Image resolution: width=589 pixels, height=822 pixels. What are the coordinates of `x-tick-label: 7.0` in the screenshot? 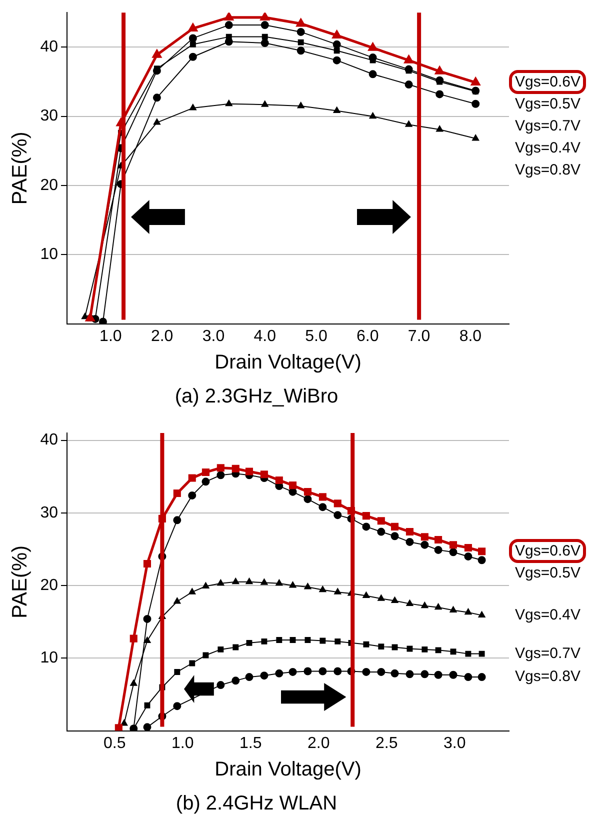 It's located at (419, 336).